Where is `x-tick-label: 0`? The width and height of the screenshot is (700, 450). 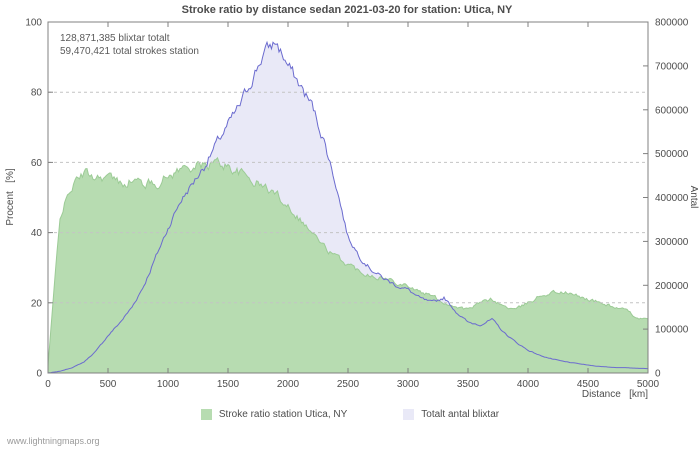
x-tick-label: 0 is located at coordinates (48, 384).